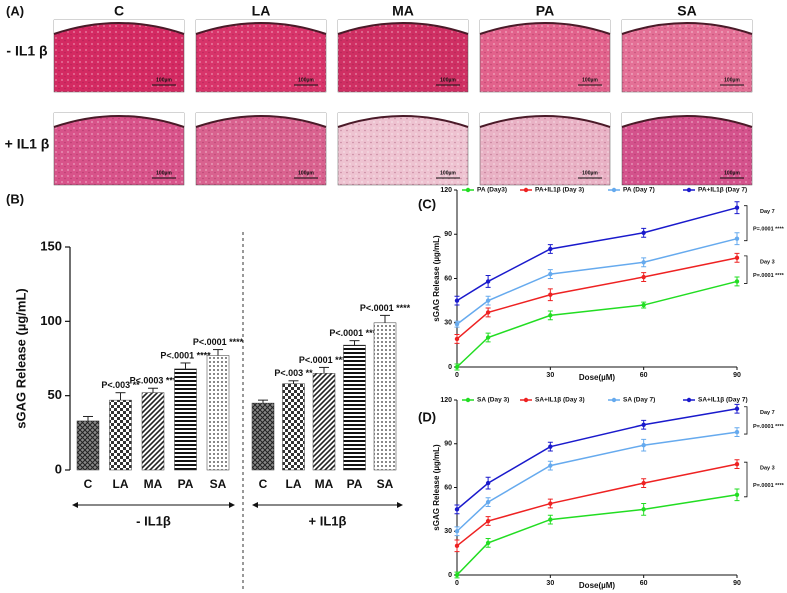 Image resolution: width=787 pixels, height=593 pixels. What do you see at coordinates (545, 11) in the screenshot?
I see `column-label: PA` at bounding box center [545, 11].